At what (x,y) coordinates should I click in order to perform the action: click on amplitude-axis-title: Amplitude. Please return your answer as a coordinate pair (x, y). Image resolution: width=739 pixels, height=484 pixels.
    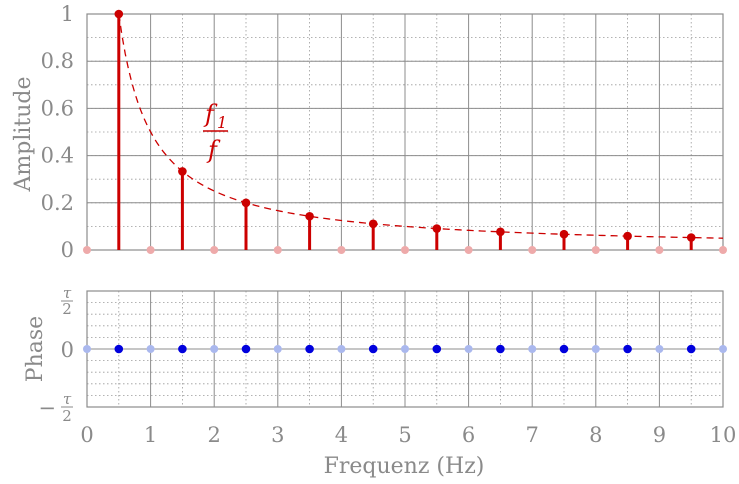
    Looking at the image, I should click on (23, 134).